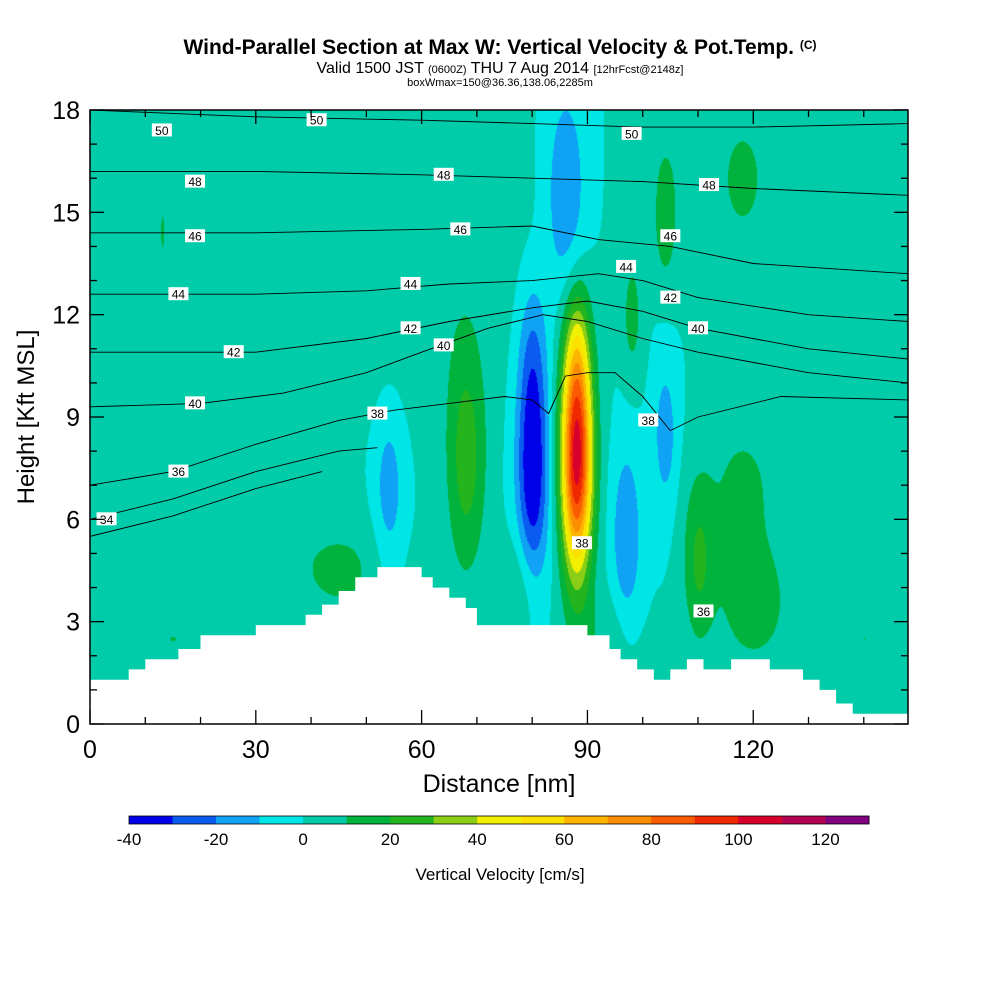  Describe the element at coordinates (738, 839) in the screenshot. I see `colorbar-tick-label: 100` at that location.